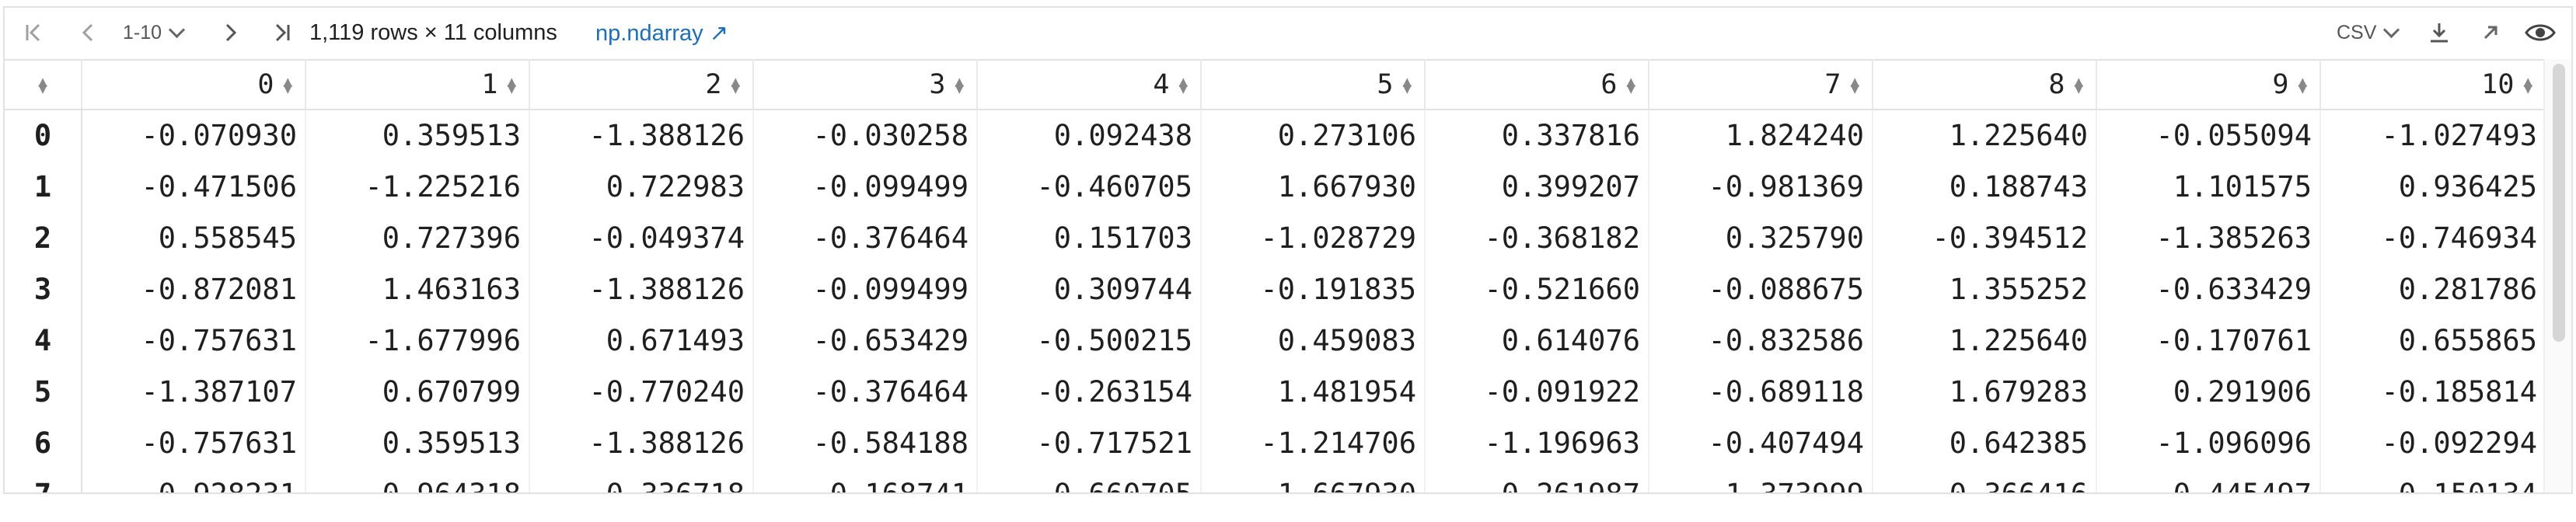 This screenshot has height=522, width=2576. Describe the element at coordinates (44, 84) in the screenshot. I see `index-header: ▲ ▼` at that location.